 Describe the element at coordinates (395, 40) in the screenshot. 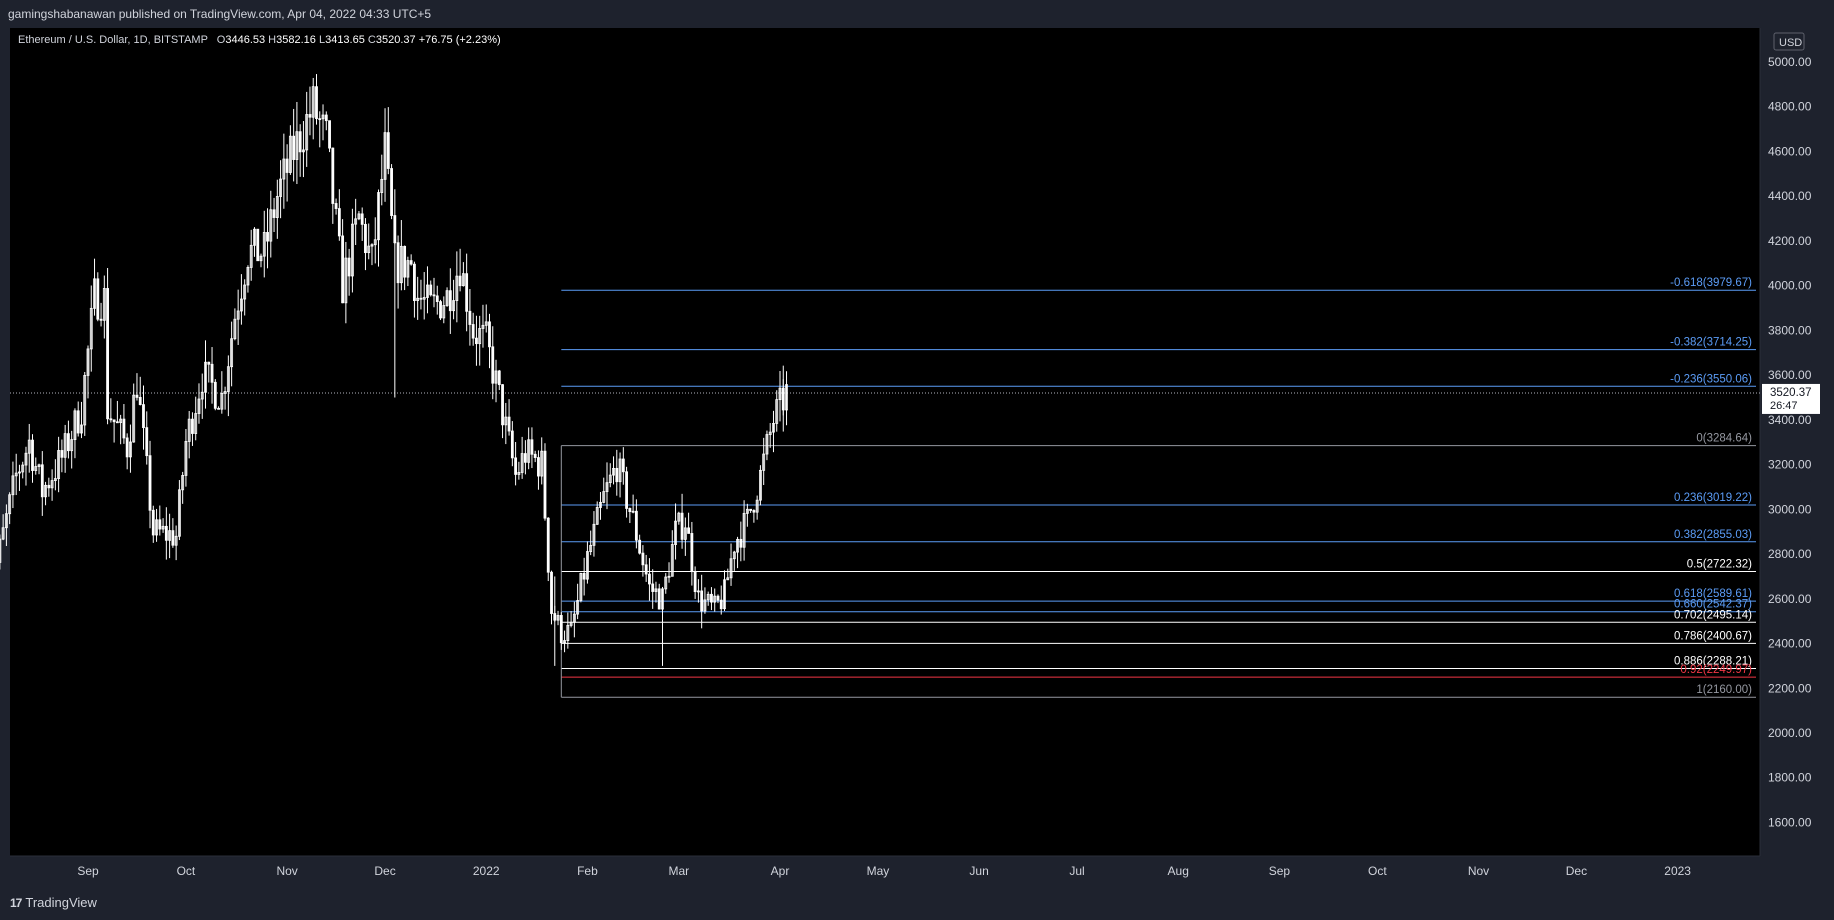

I see `close-value: 3520.37` at that location.